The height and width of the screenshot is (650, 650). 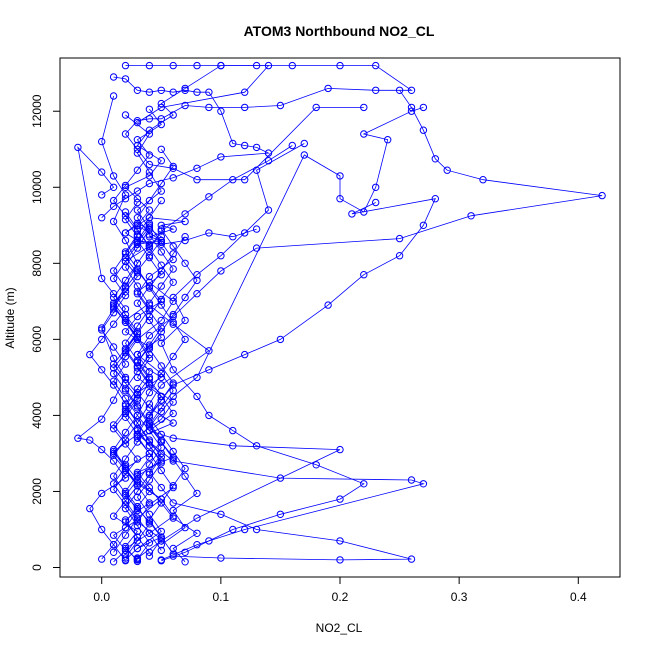 I want to click on y-tick-label: 12000, so click(x=37, y=111).